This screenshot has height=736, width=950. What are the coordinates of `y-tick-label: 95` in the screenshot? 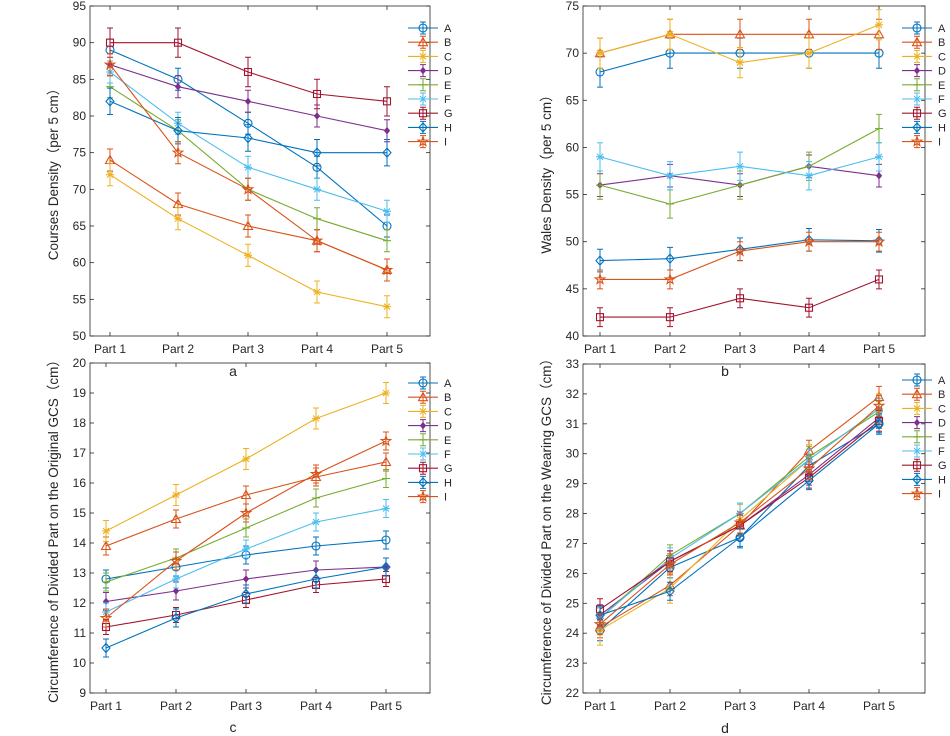 It's located at (80, 6).